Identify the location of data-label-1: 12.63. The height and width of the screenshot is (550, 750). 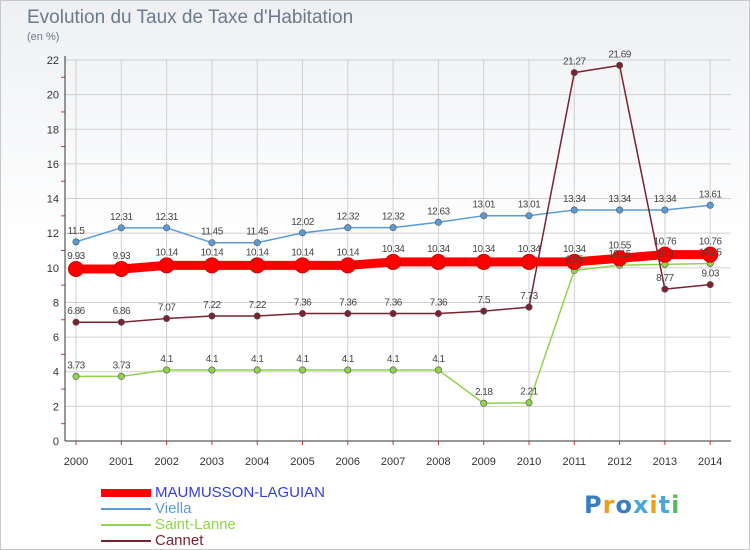
(438, 211).